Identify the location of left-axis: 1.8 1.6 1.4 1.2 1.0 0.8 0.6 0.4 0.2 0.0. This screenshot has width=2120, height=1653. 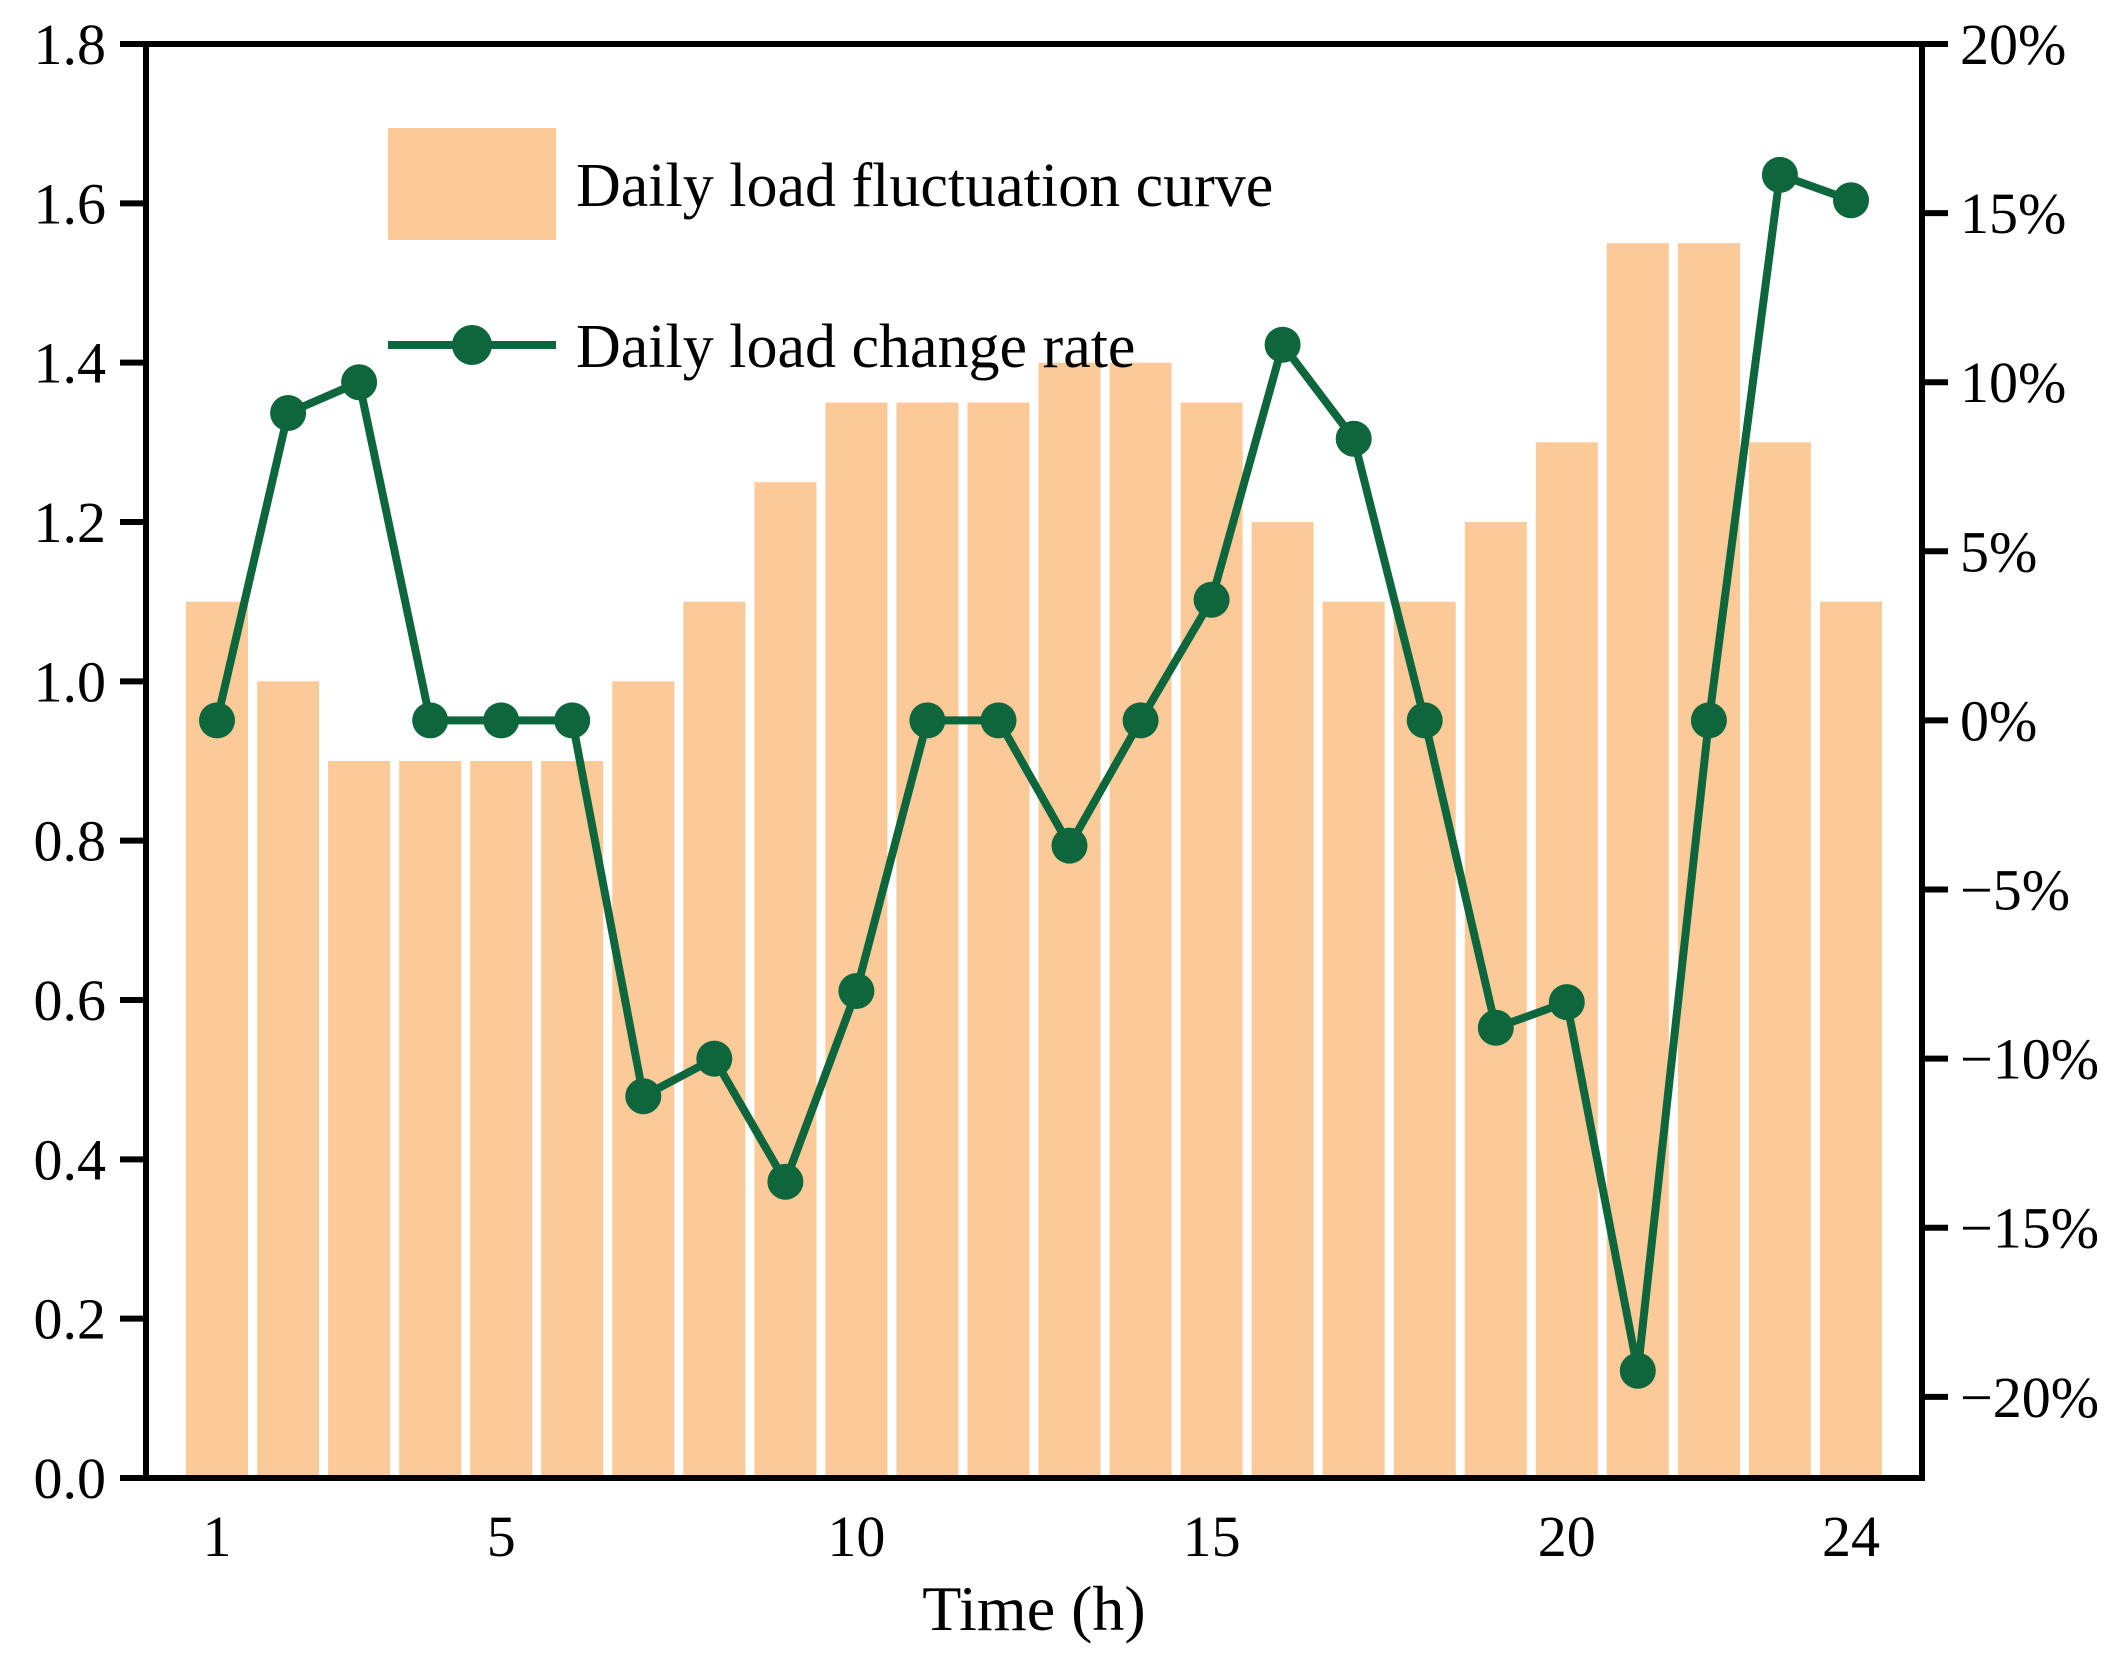
(90, 761).